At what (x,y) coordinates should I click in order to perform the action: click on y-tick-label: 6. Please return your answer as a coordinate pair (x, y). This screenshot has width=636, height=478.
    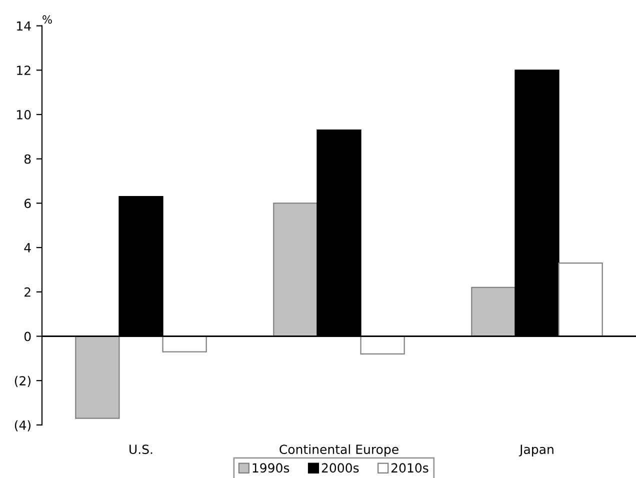
    Looking at the image, I should click on (27, 203).